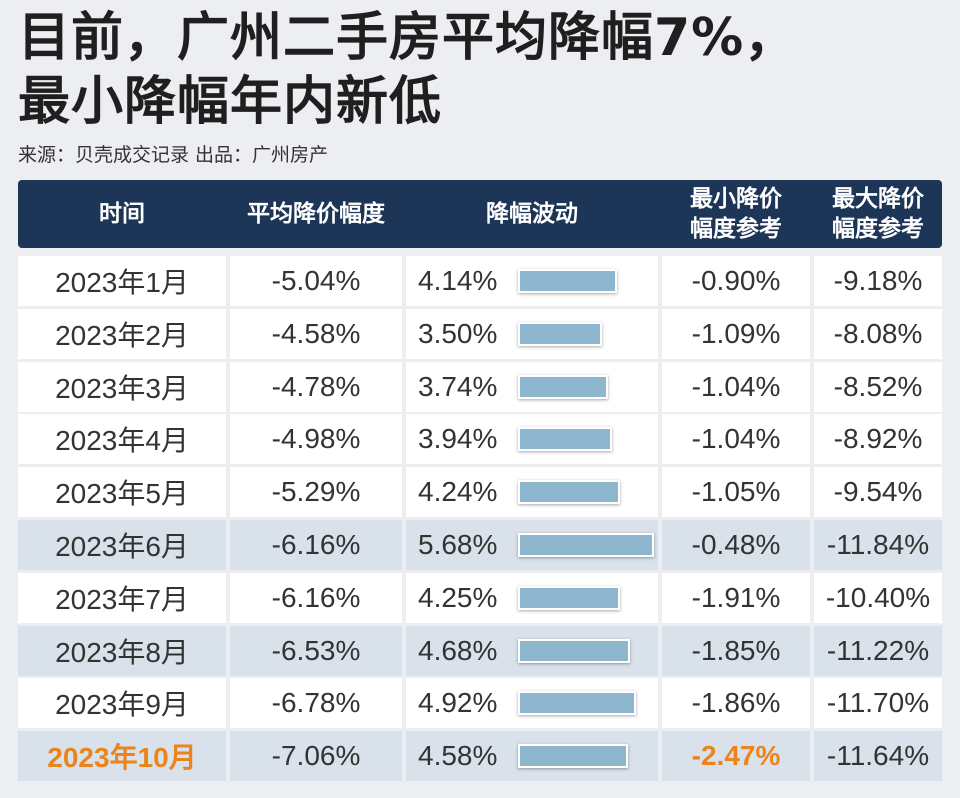 The image size is (960, 798). I want to click on avg-drop-cell: -5.29%, so click(316, 492).